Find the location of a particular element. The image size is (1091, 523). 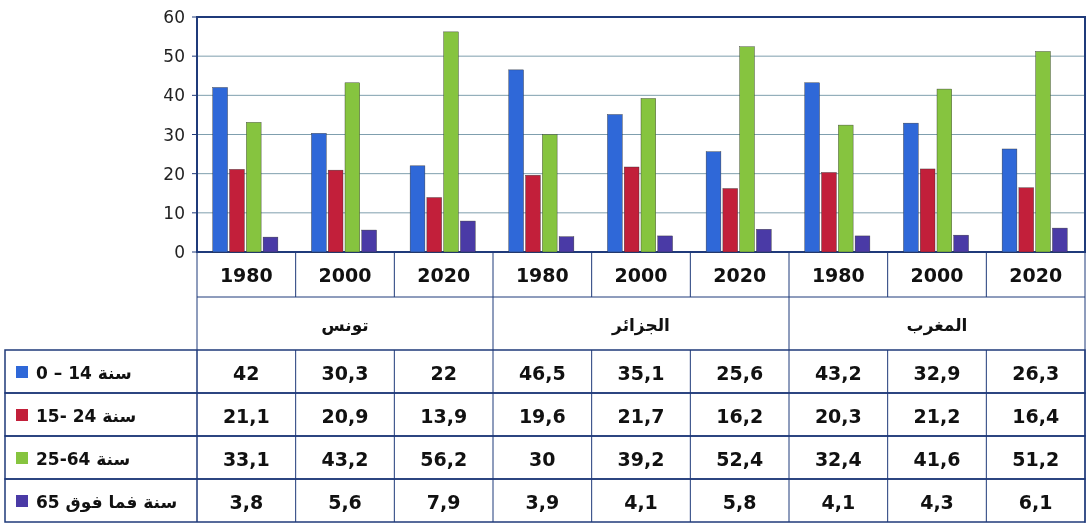

data-label: 26,3 is located at coordinates (1036, 373).